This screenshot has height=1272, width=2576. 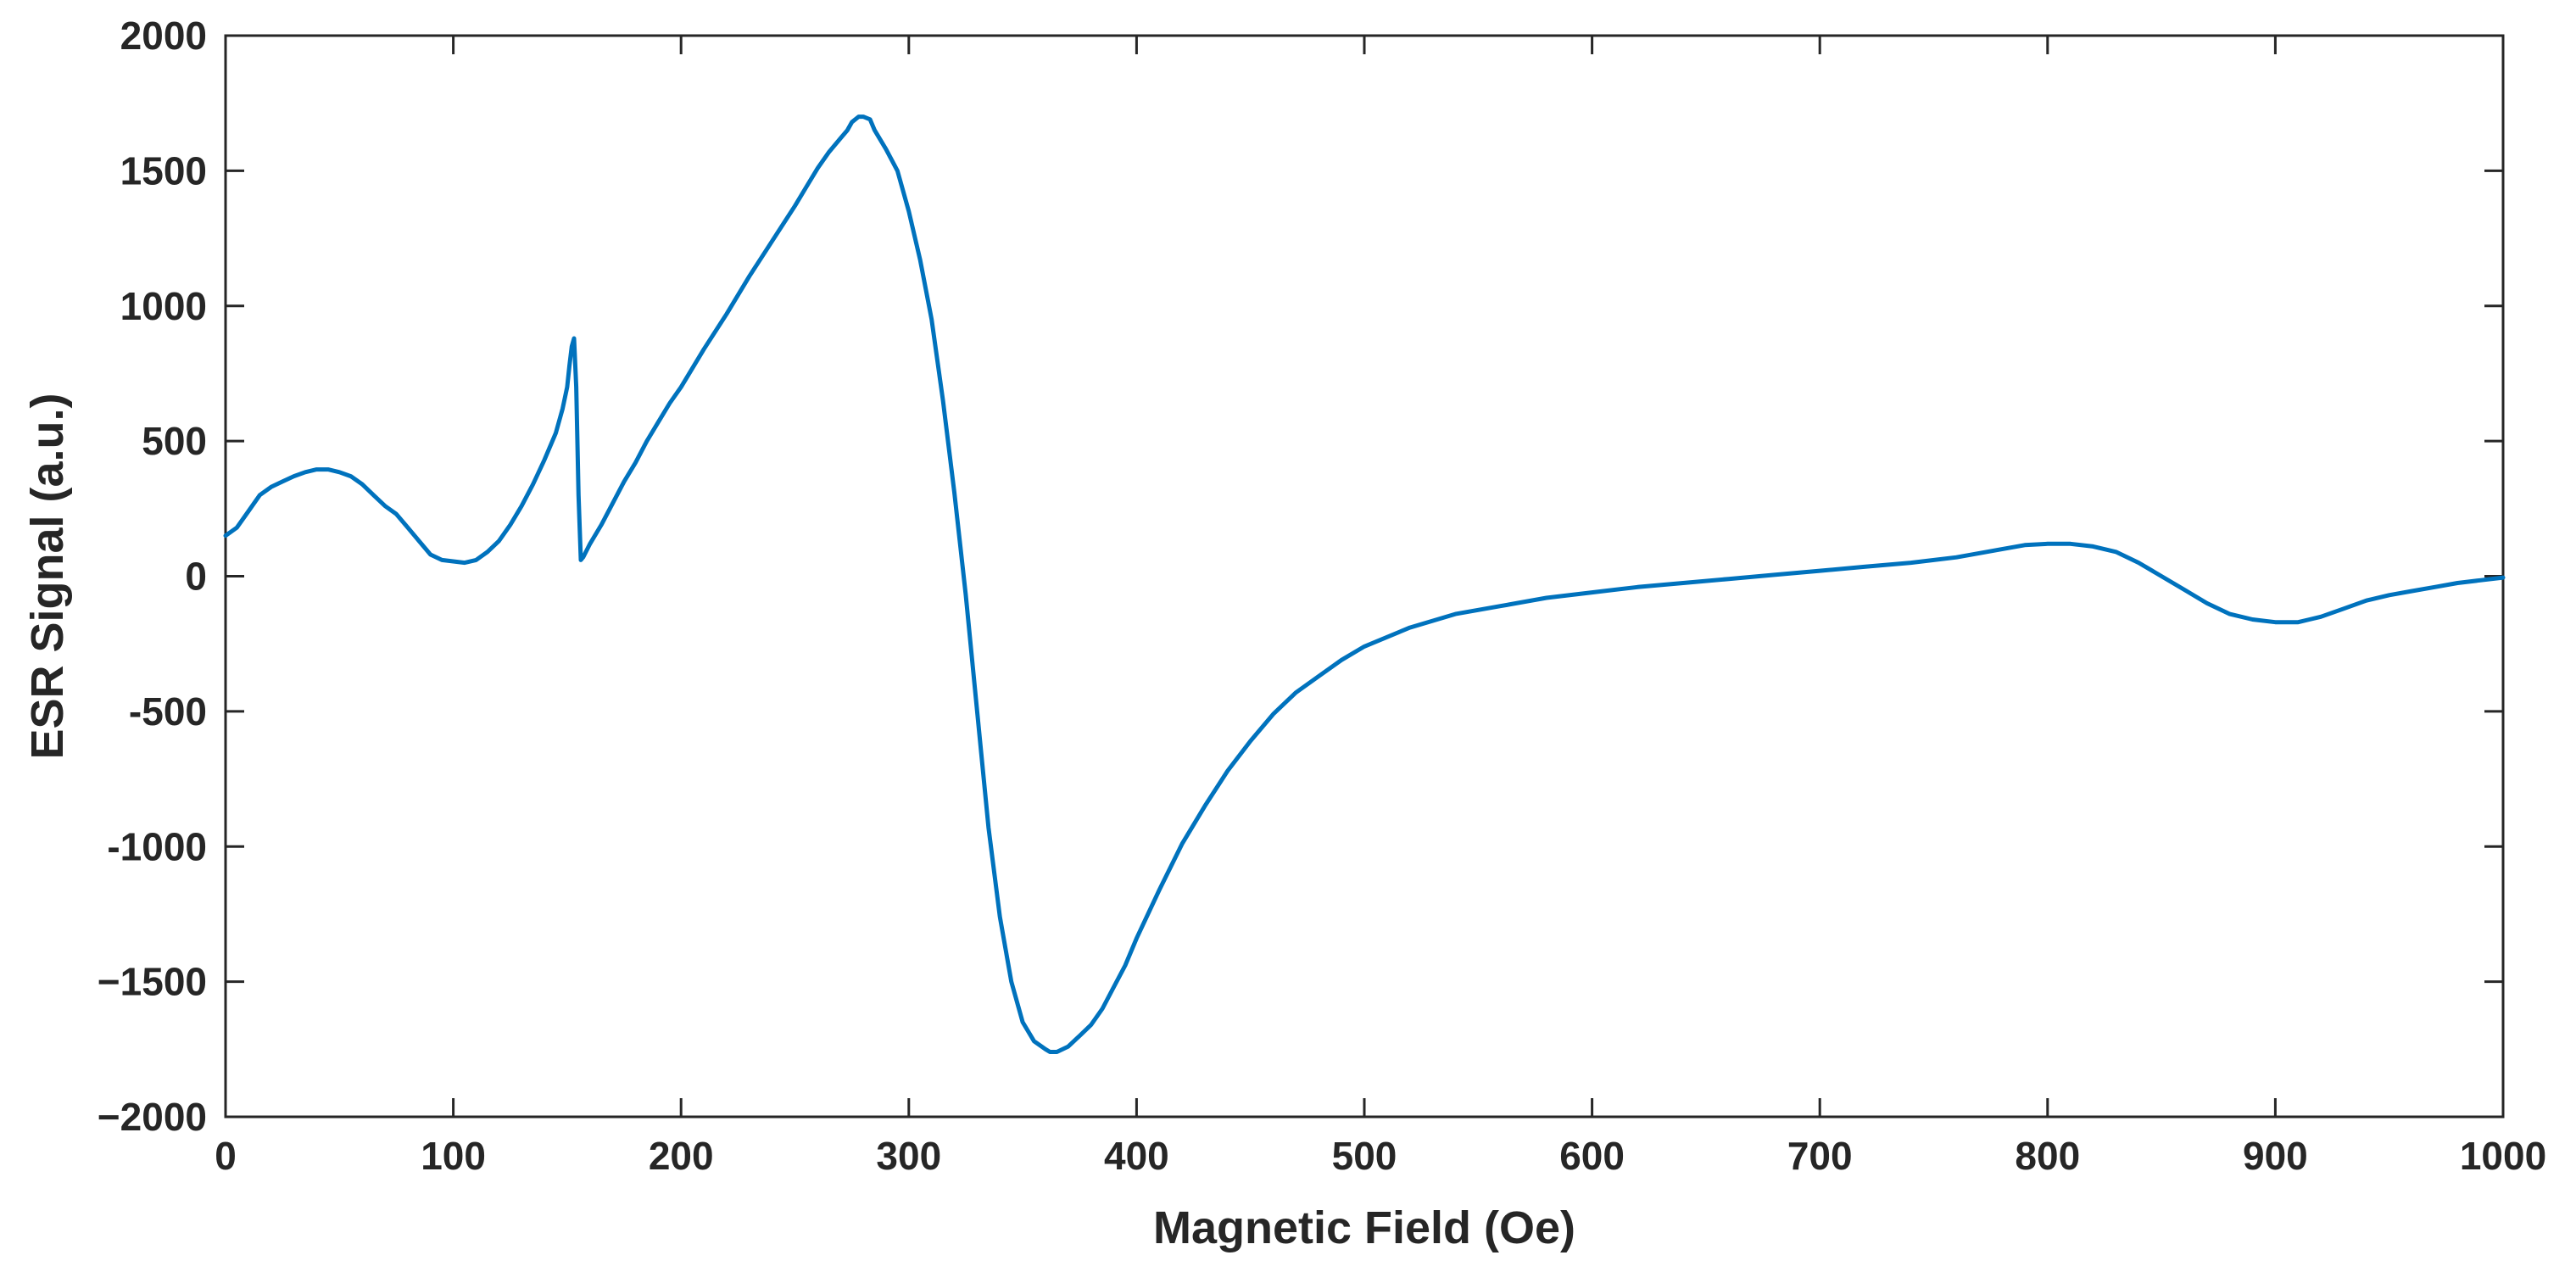 I want to click on y-tick-label: −2000, so click(x=152, y=1117).